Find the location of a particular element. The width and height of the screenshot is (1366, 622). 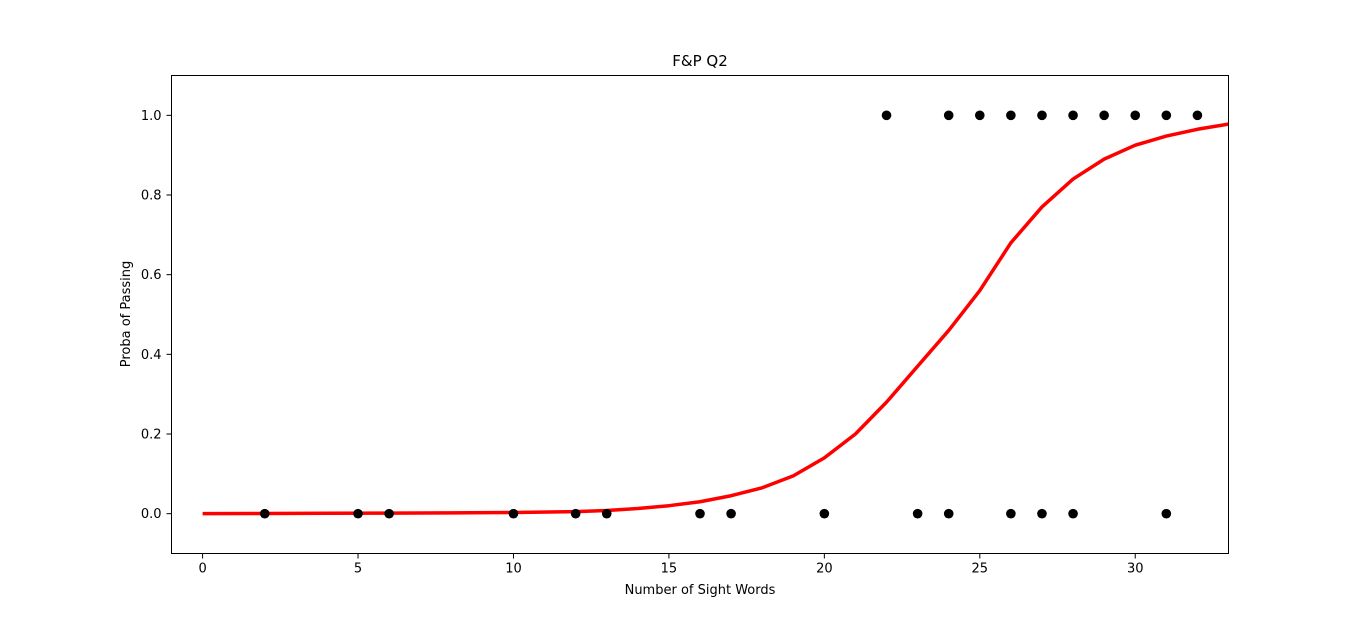

y-tick-label: 0.4 is located at coordinates (151, 355).